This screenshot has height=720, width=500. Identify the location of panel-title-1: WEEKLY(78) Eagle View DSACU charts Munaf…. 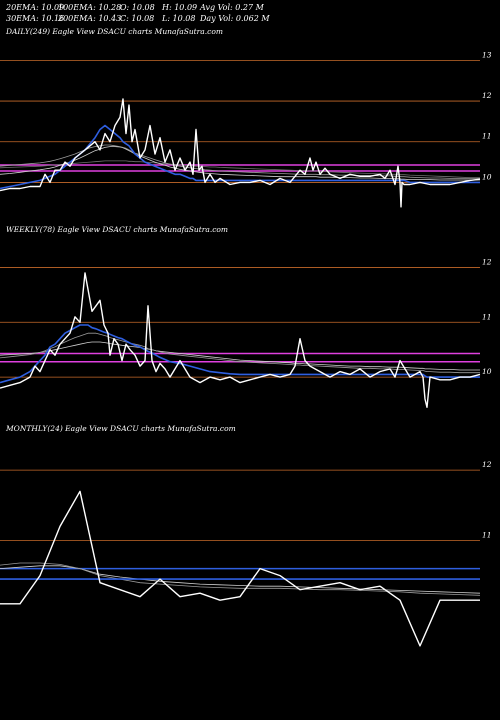
(117, 229).